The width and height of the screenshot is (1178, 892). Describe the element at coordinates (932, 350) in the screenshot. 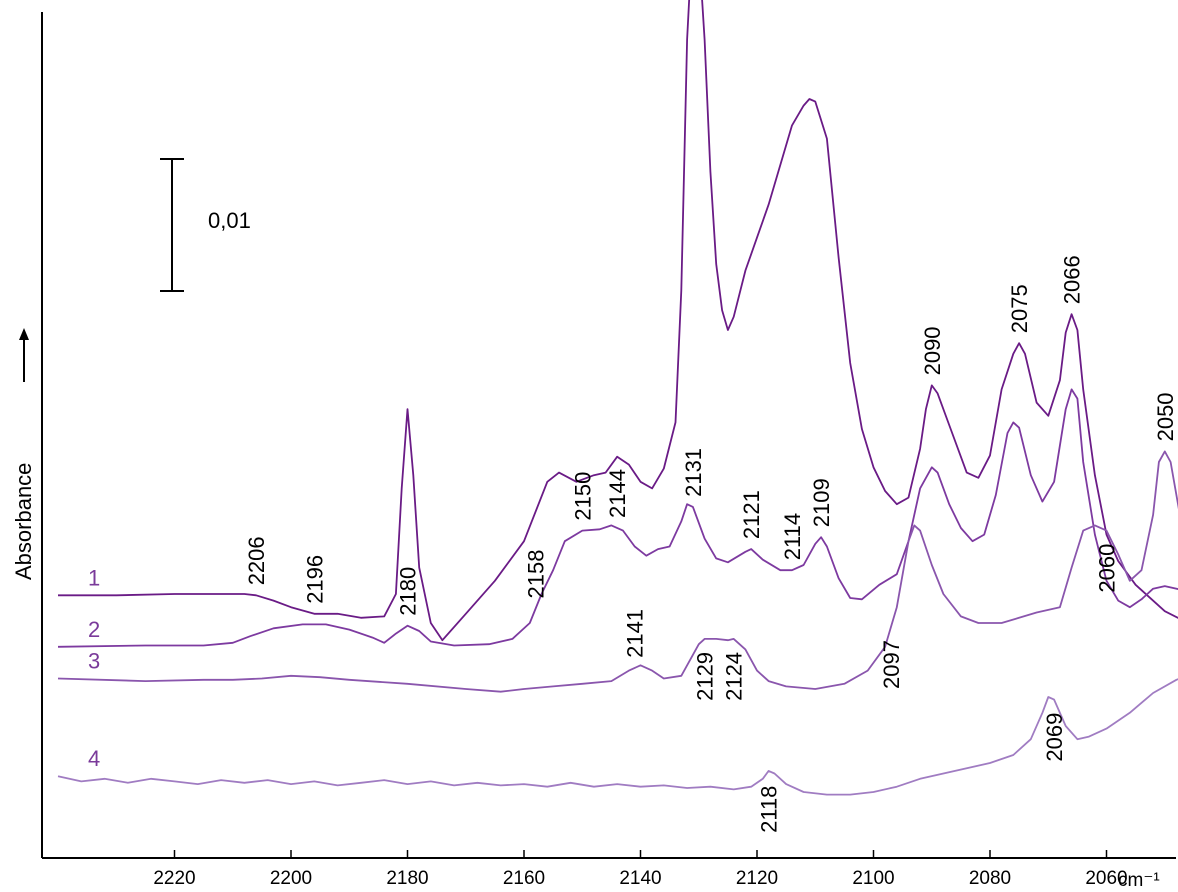

I see `peak-label: 2090` at that location.